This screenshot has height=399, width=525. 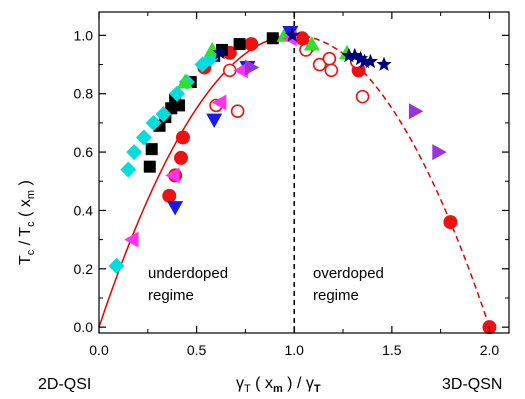 I want to click on y-label-sub-3: m, so click(x=31, y=194).